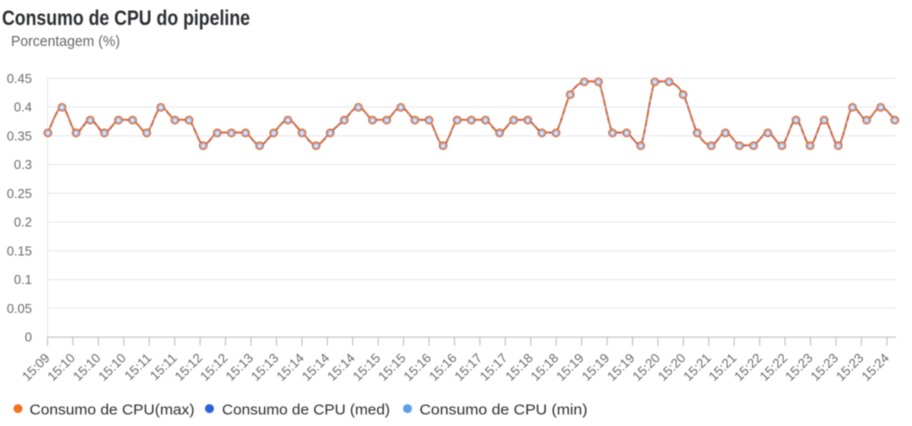 This screenshot has width=912, height=426. What do you see at coordinates (23, 107) in the screenshot?
I see `svg-text: 0.4` at bounding box center [23, 107].